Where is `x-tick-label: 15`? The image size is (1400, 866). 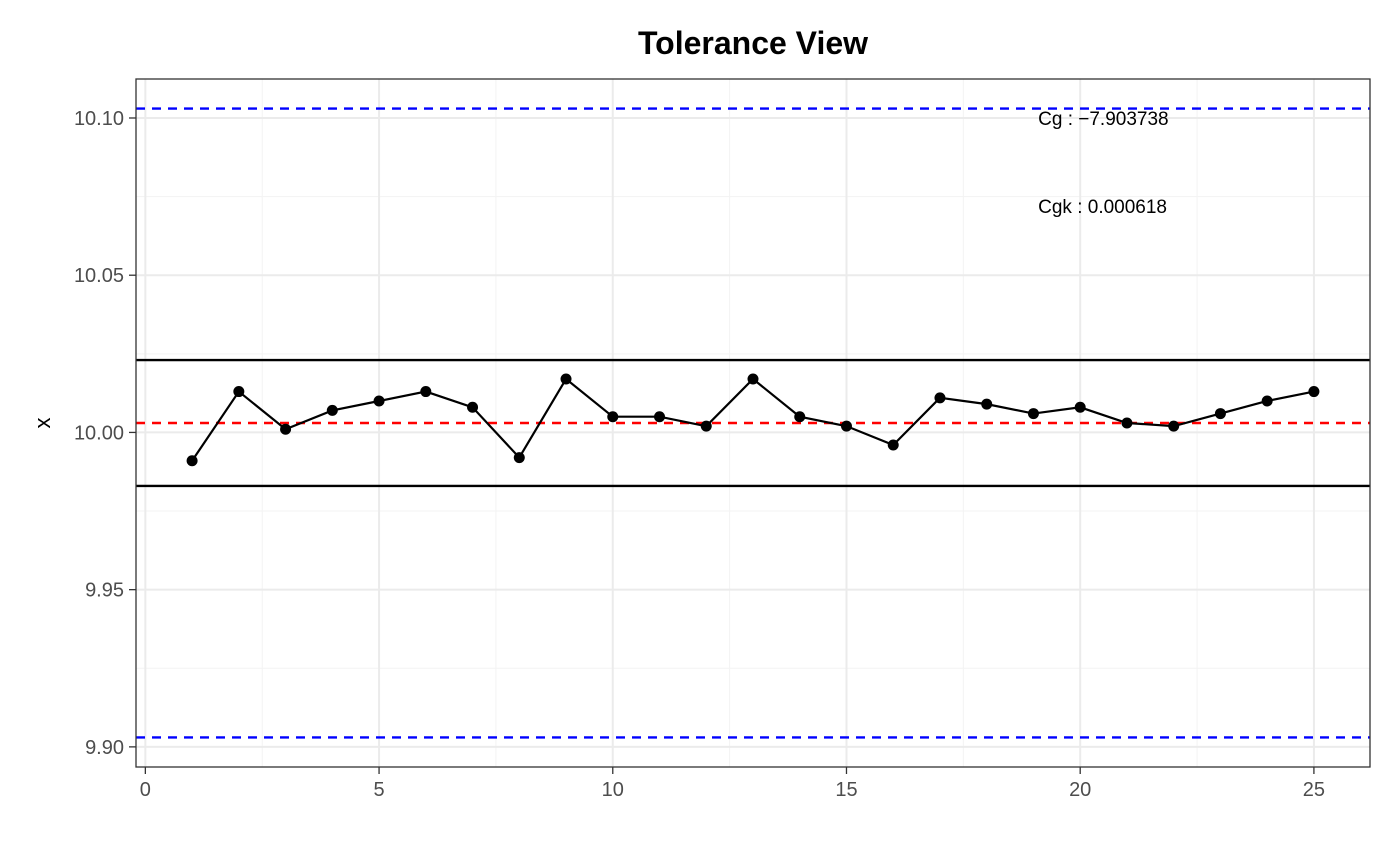
x-tick-label: 15 is located at coordinates (846, 790).